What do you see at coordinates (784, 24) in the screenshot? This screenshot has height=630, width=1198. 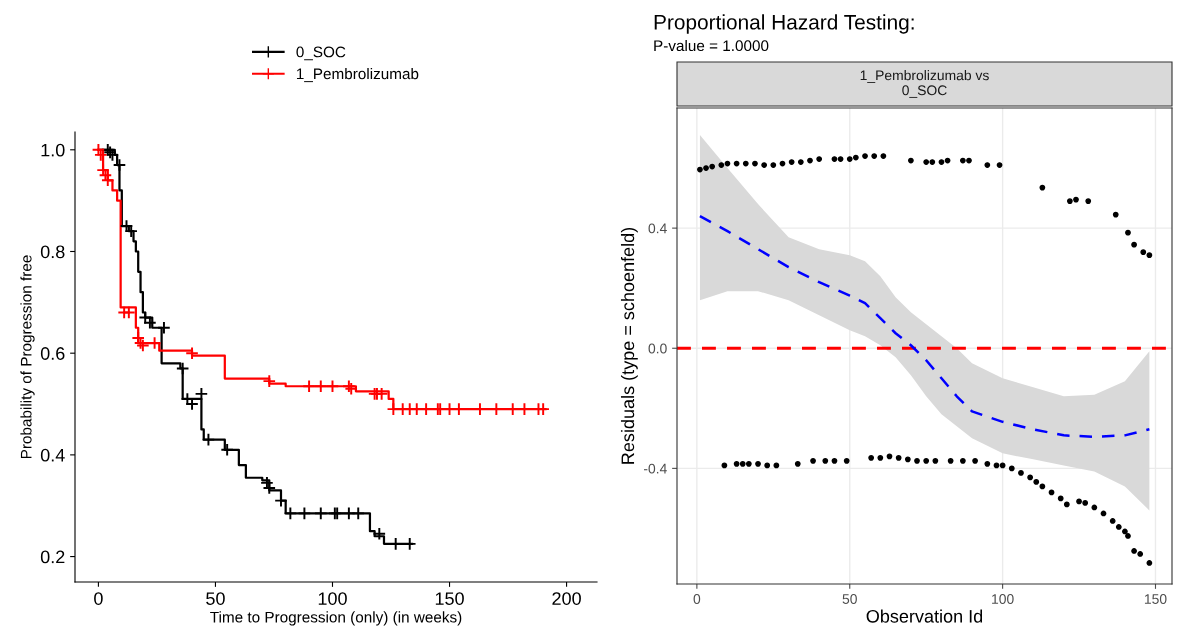 I see `chart-title: Proportional Hazard Testing:` at bounding box center [784, 24].